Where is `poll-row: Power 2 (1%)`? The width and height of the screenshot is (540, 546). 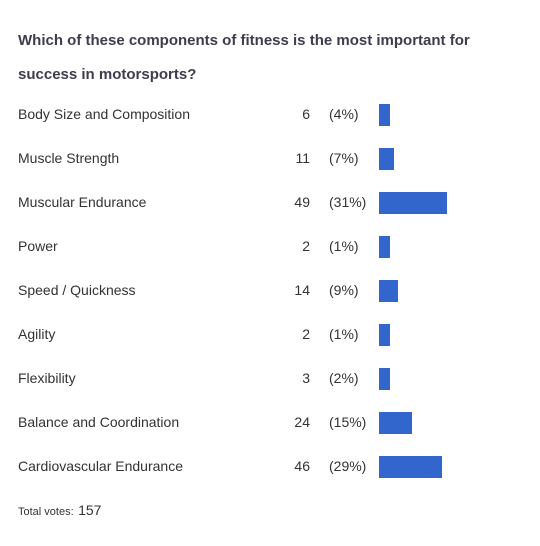 poll-row: Power 2 (1%) is located at coordinates (270, 246).